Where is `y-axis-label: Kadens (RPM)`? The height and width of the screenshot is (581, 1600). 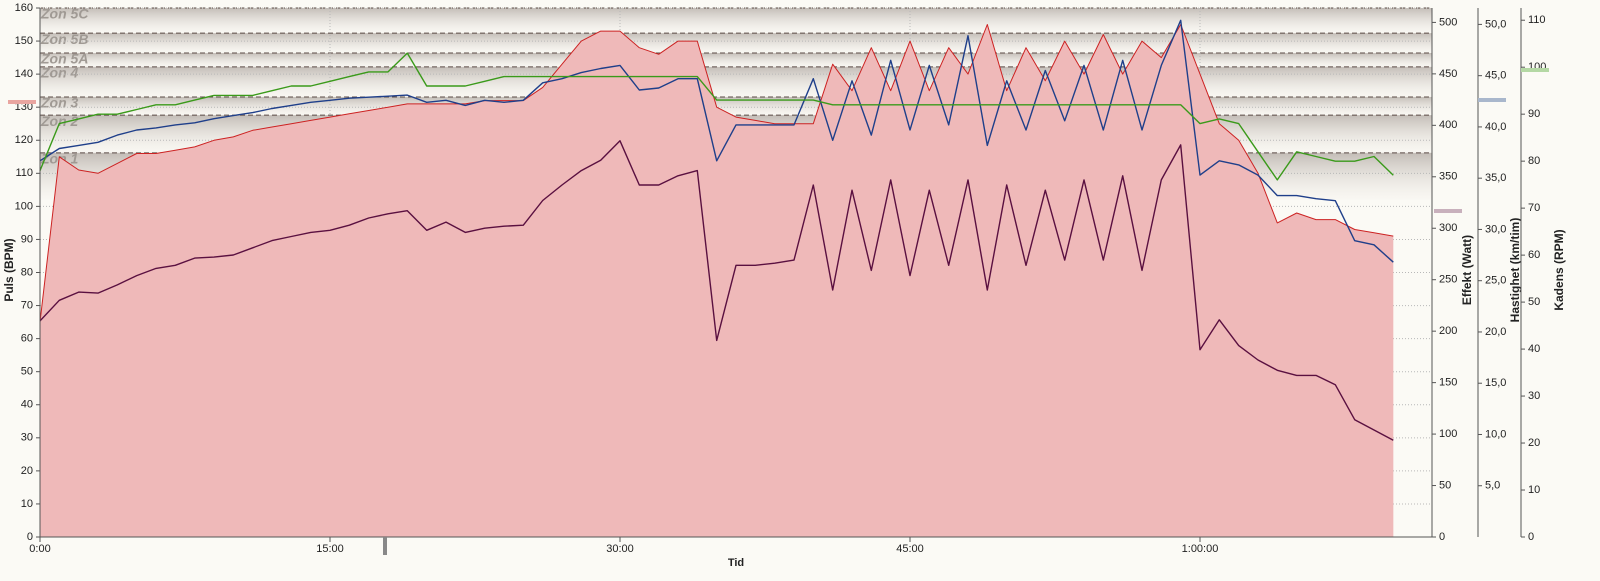 y-axis-label: Kadens (RPM) is located at coordinates (1559, 269).